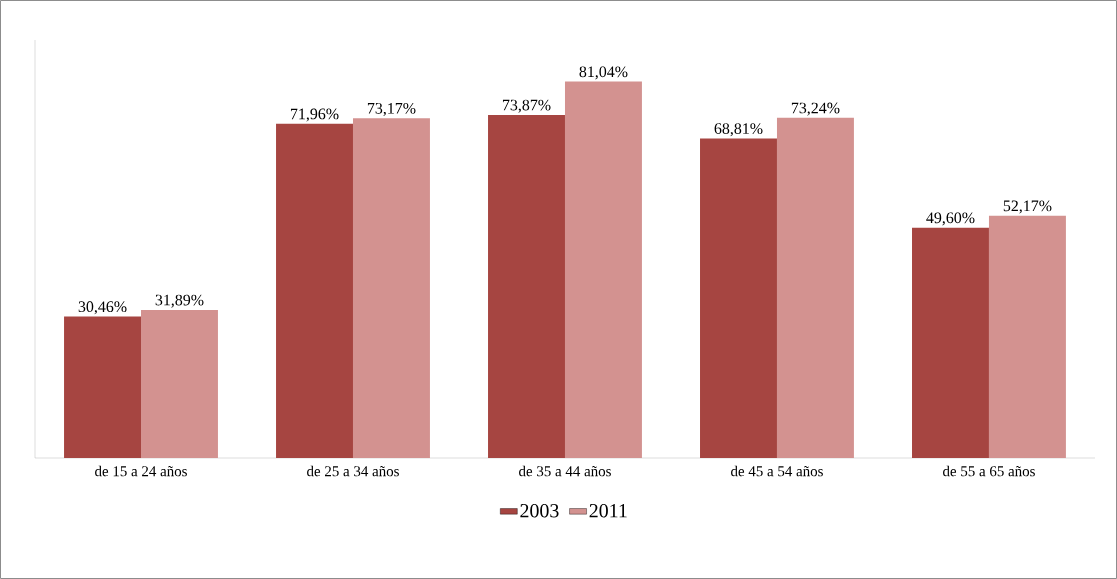 This screenshot has height=579, width=1117. Describe the element at coordinates (353, 471) in the screenshot. I see `x-tick-label: de 25 a 34 años` at that location.